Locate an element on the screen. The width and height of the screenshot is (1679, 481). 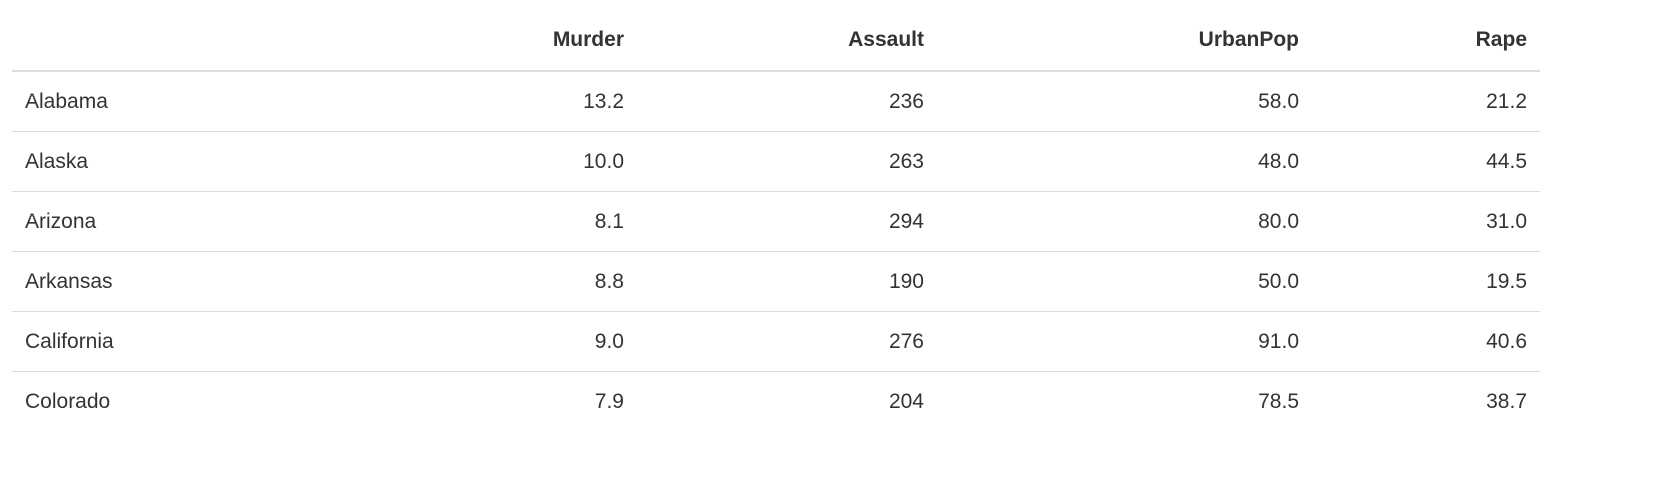
table-row: Arizona 8.1 294 80.0 31.0 is located at coordinates (776, 221).